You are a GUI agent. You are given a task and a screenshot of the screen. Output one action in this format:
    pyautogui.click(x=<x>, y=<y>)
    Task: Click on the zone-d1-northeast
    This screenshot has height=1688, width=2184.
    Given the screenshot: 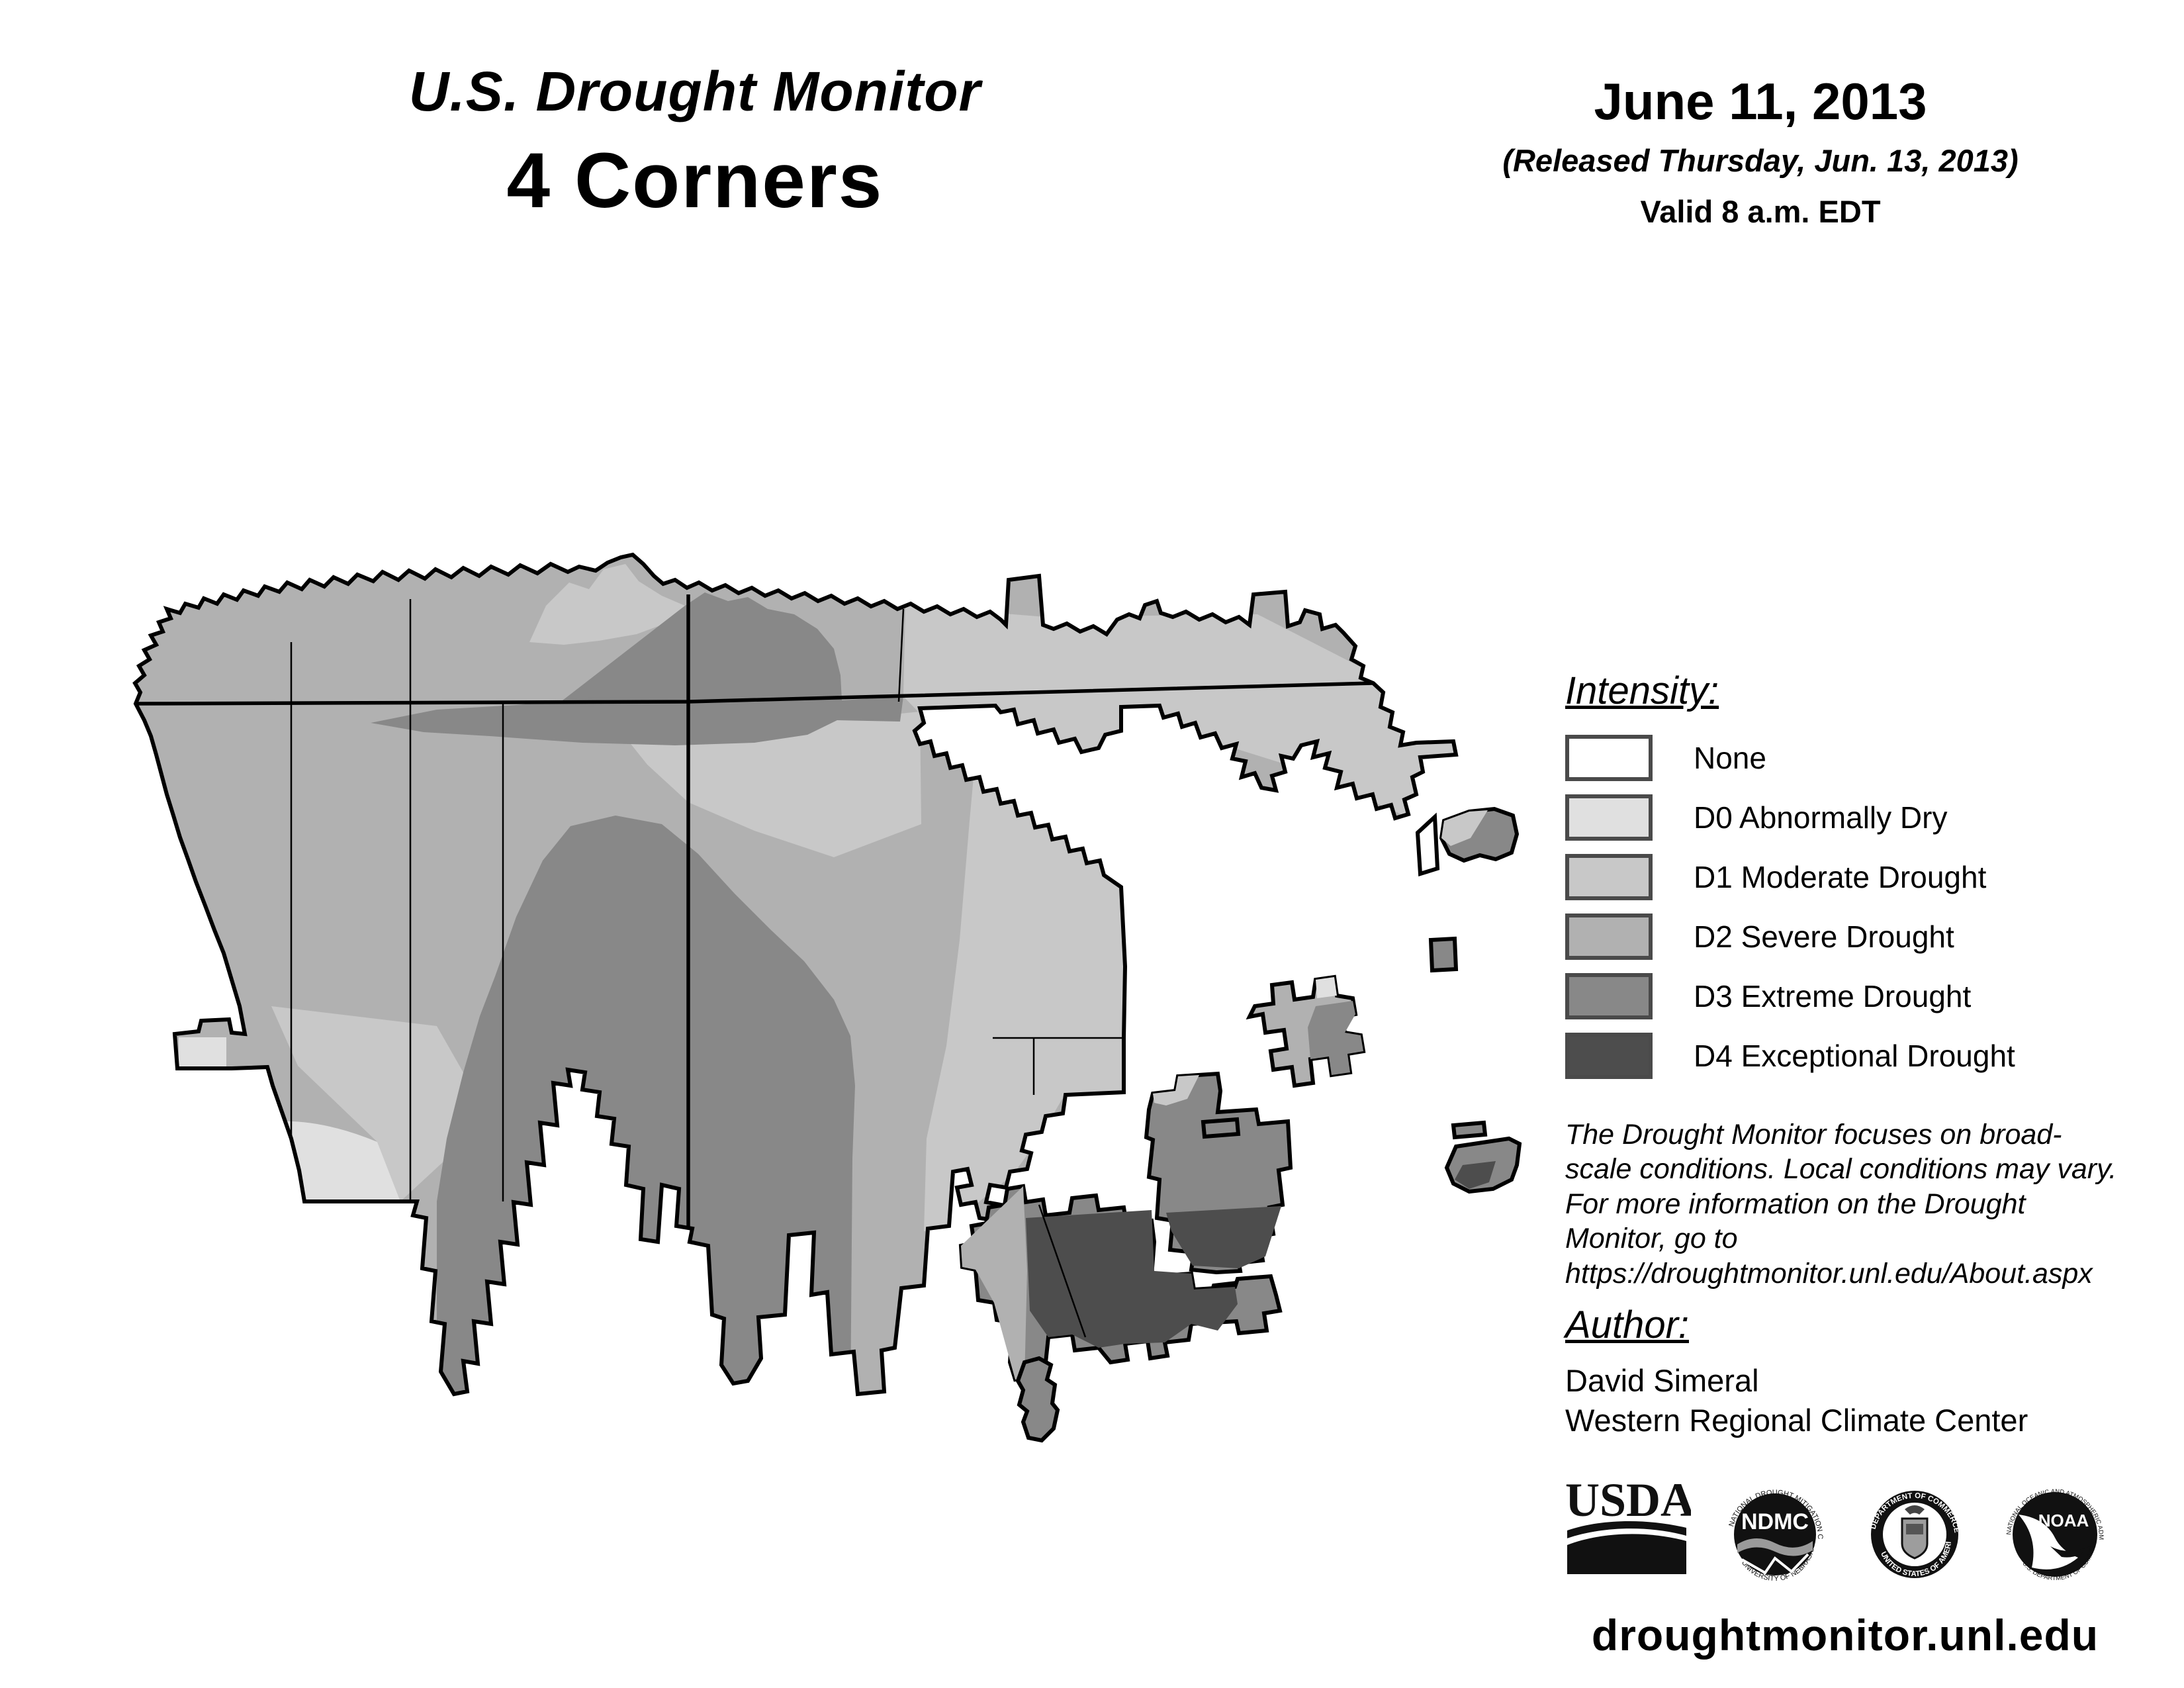 What is the action you would take?
    pyautogui.click(x=1179, y=713)
    